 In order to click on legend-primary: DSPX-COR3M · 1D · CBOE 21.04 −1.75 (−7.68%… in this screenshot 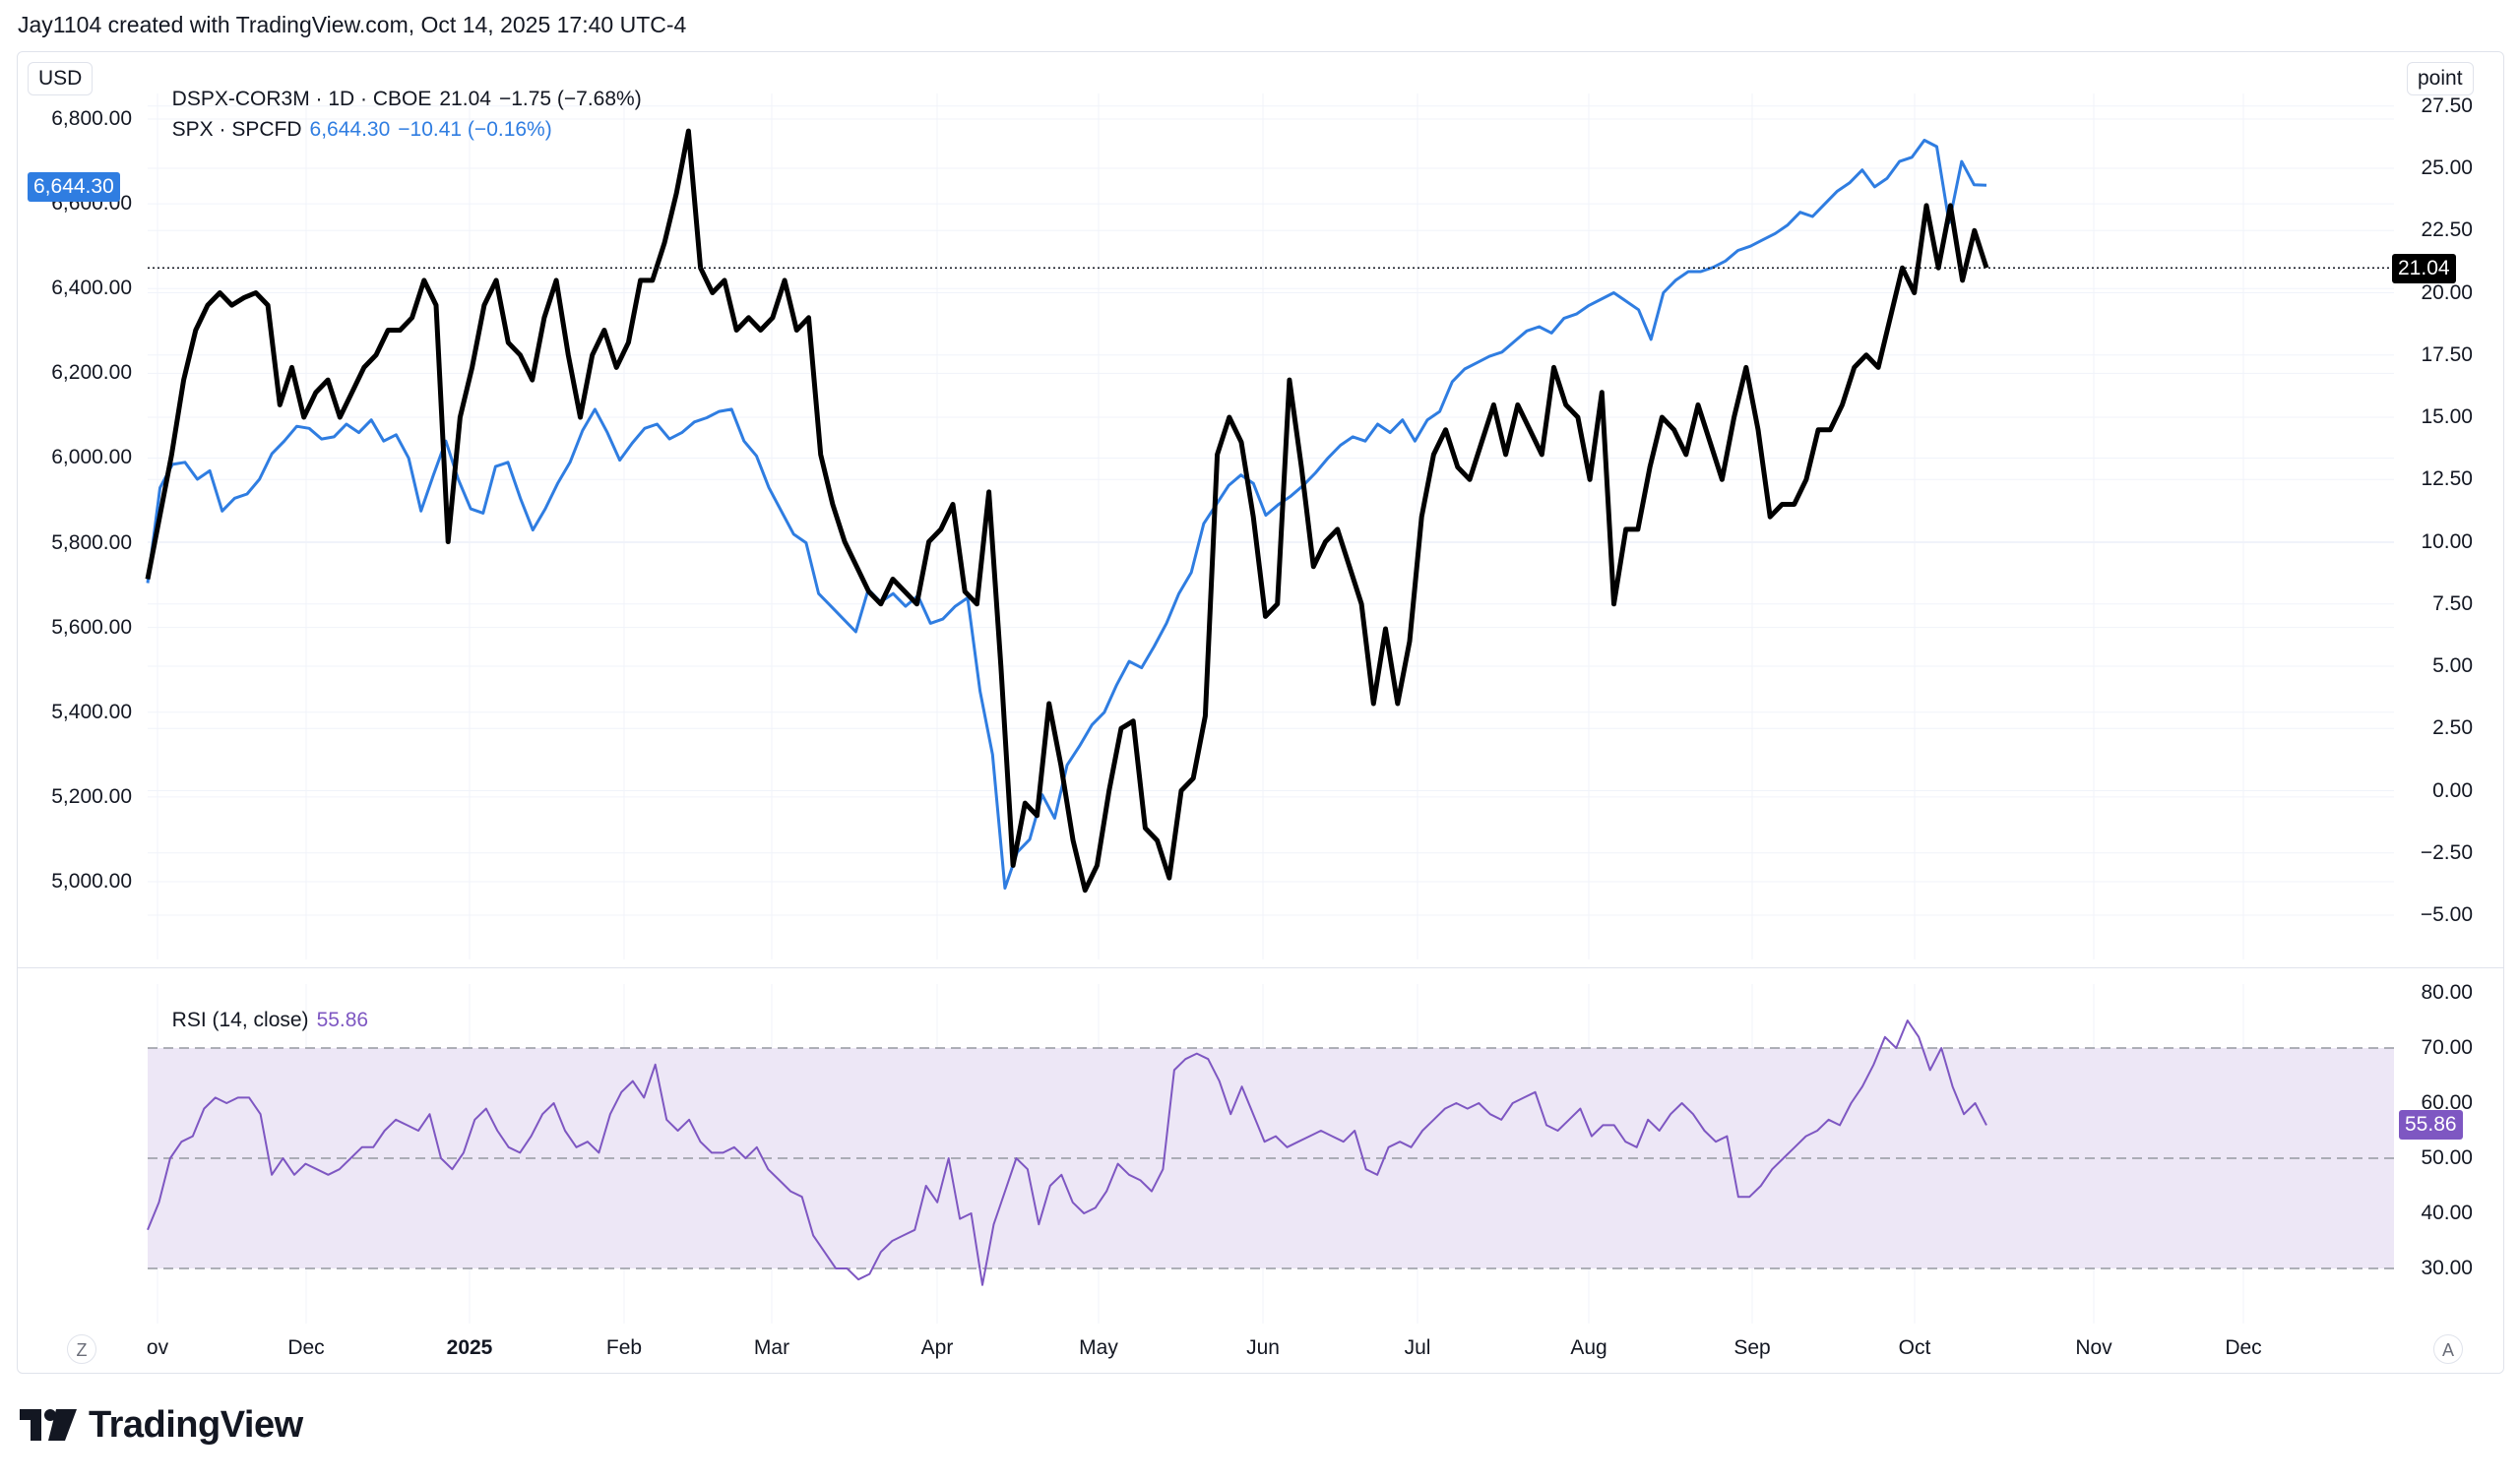, I will do `click(401, 87)`.